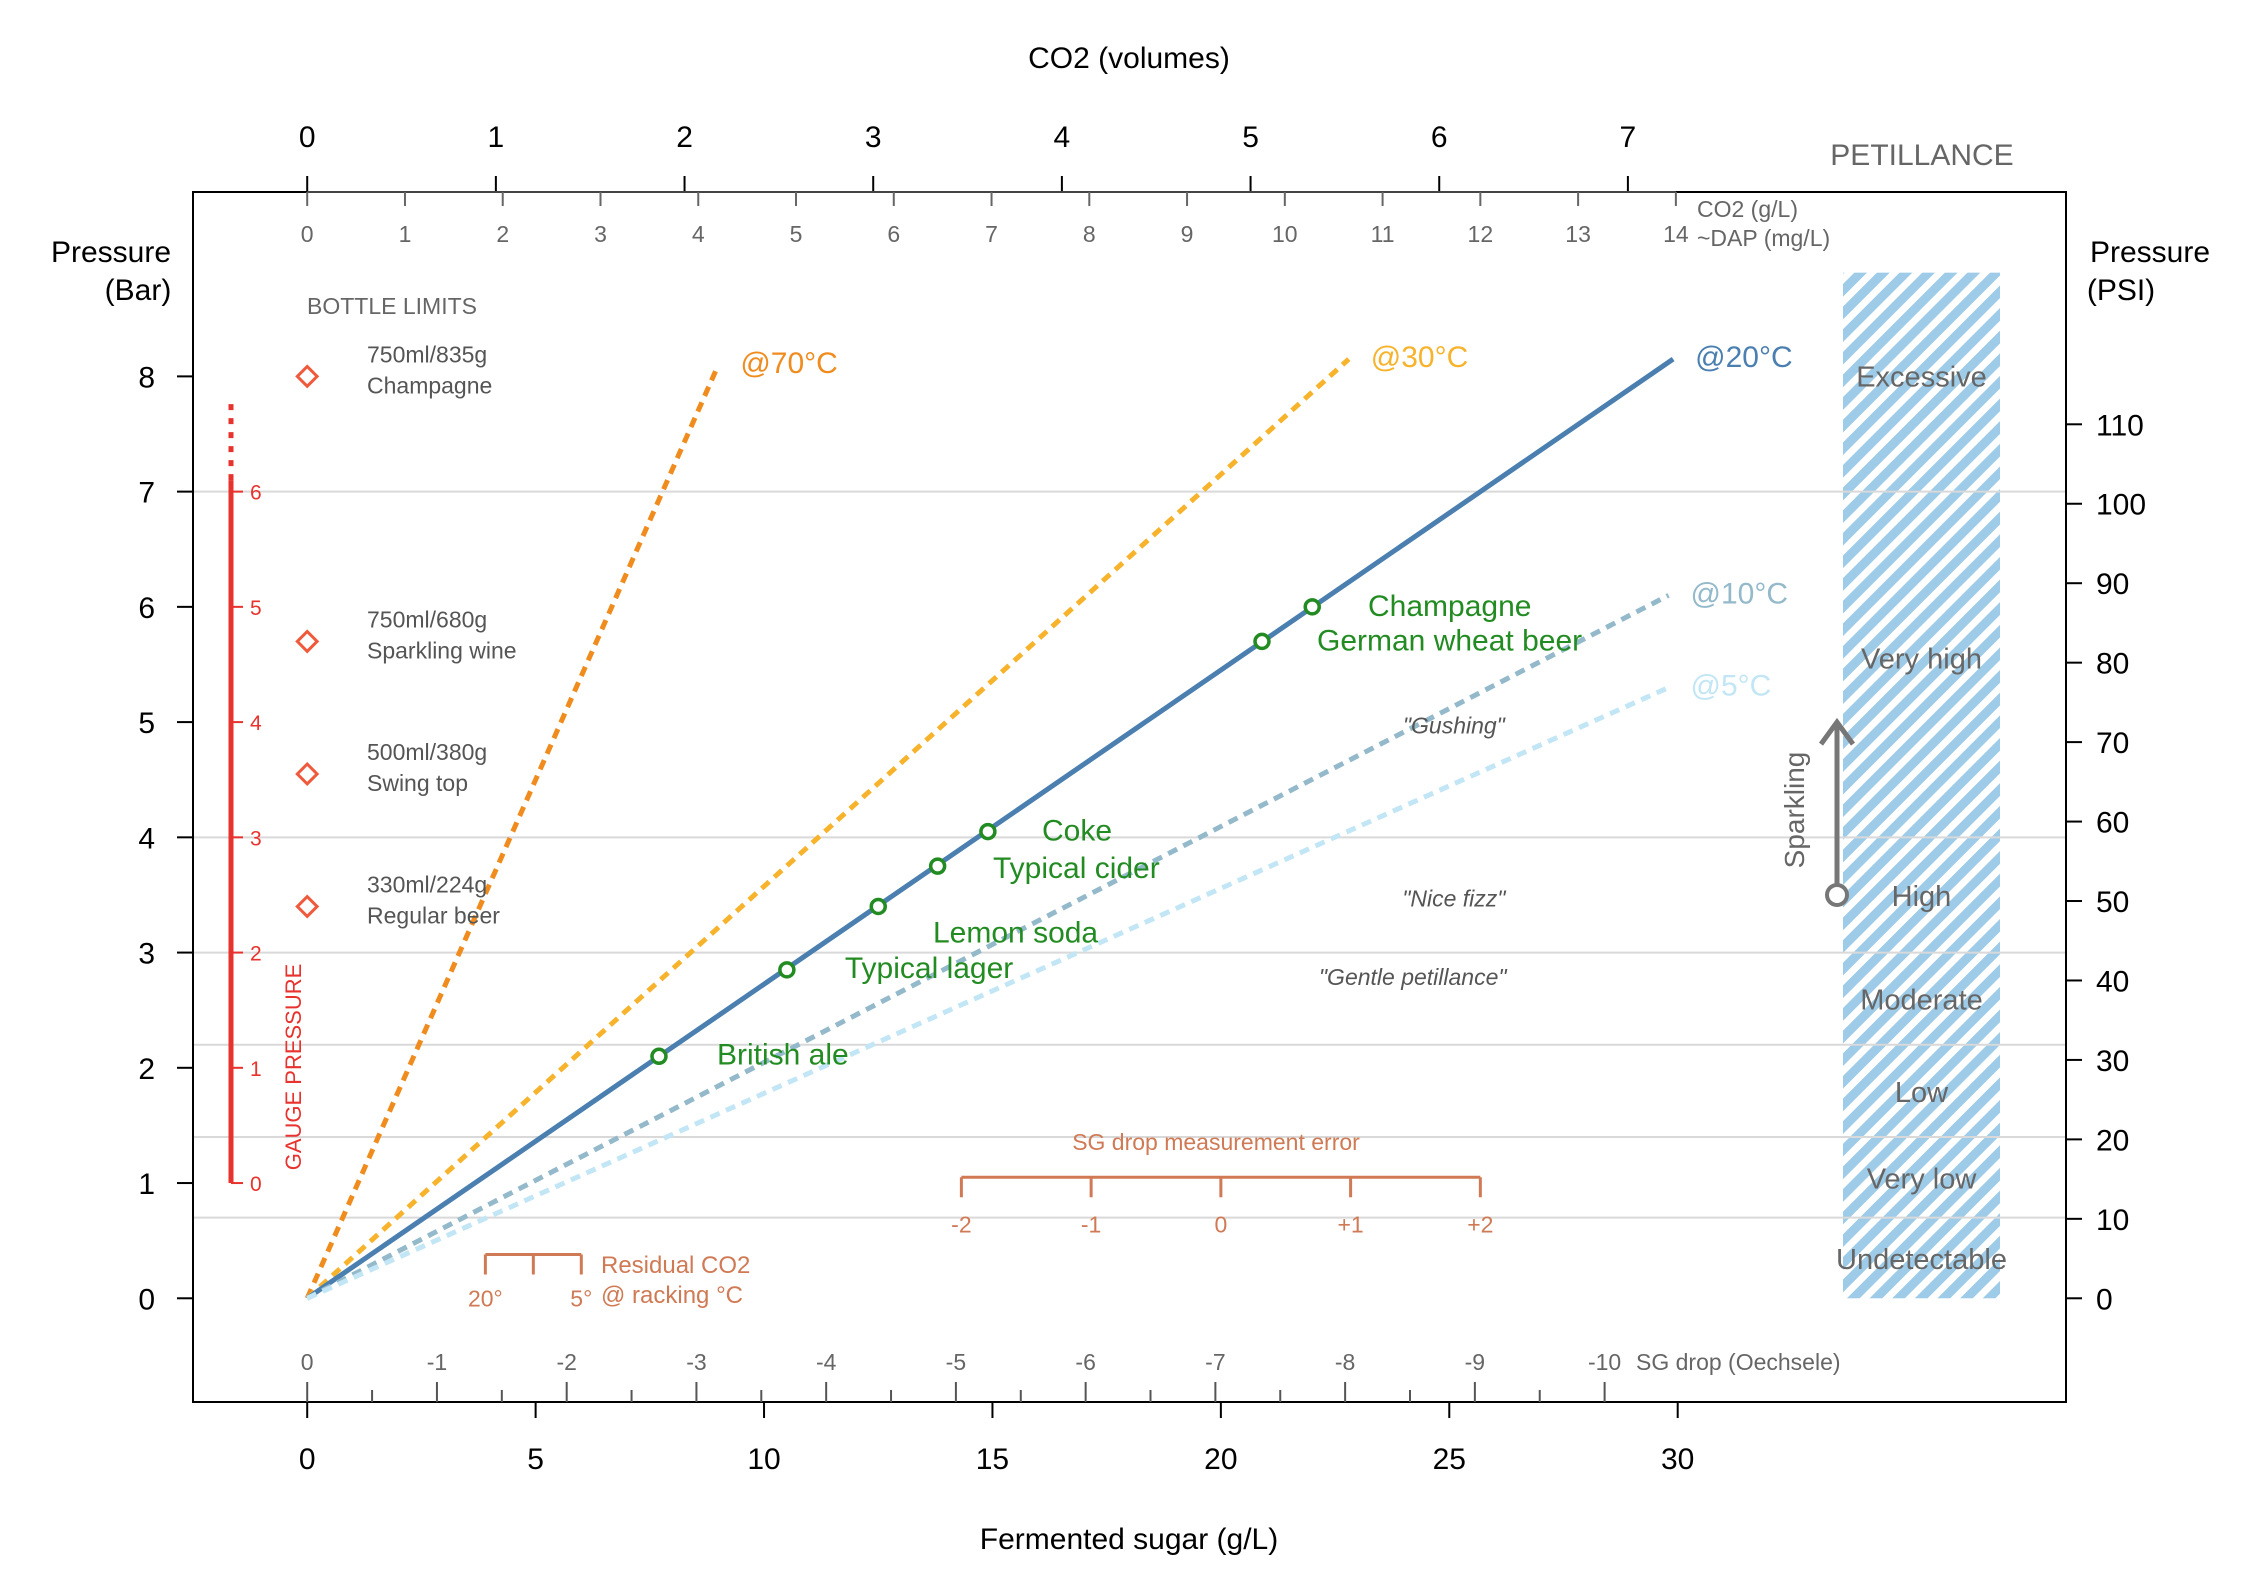 This screenshot has height=1587, width=2246. What do you see at coordinates (146, 1184) in the screenshot?
I see `left-tick-label: 1` at bounding box center [146, 1184].